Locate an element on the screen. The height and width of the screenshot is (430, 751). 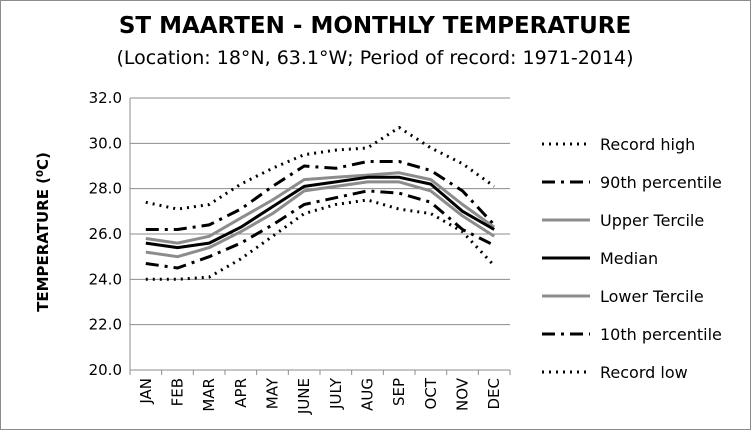
series-line-median is located at coordinates (320, 212).